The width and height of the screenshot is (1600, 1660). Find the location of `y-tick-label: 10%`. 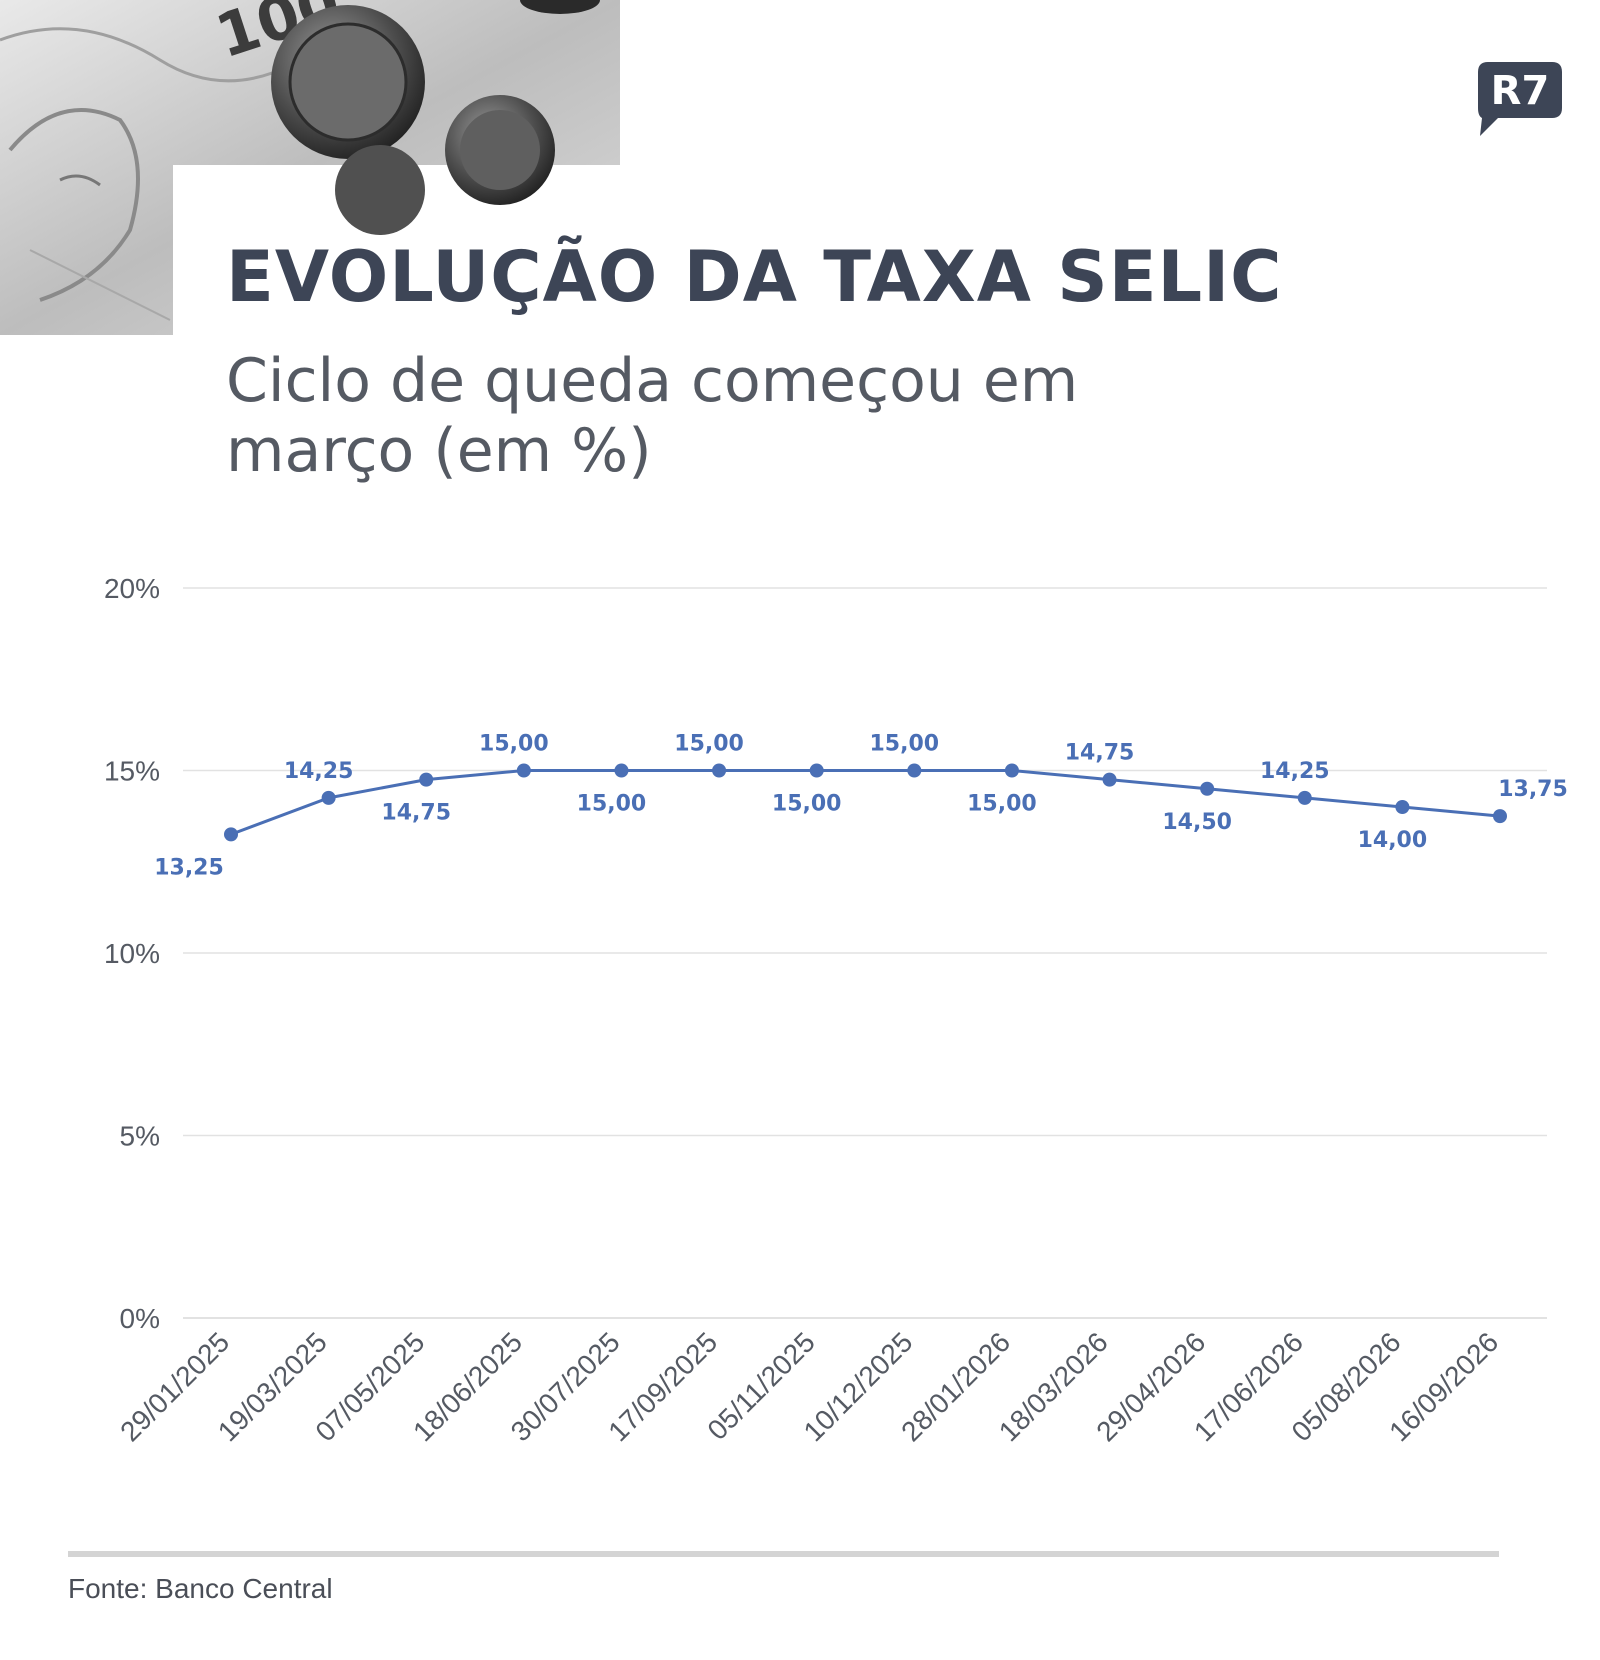

y-tick-label: 10% is located at coordinates (132, 953).